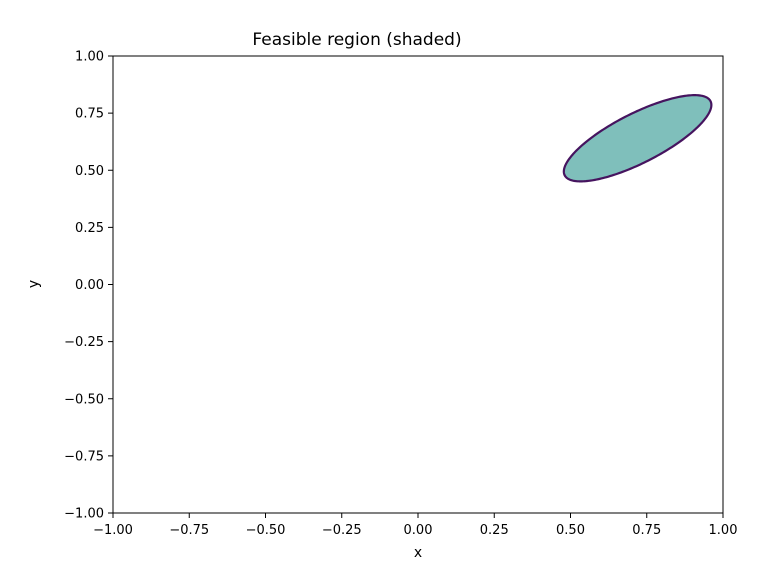  What do you see at coordinates (84, 456) in the screenshot?
I see `y-tick-label: −0.75` at bounding box center [84, 456].